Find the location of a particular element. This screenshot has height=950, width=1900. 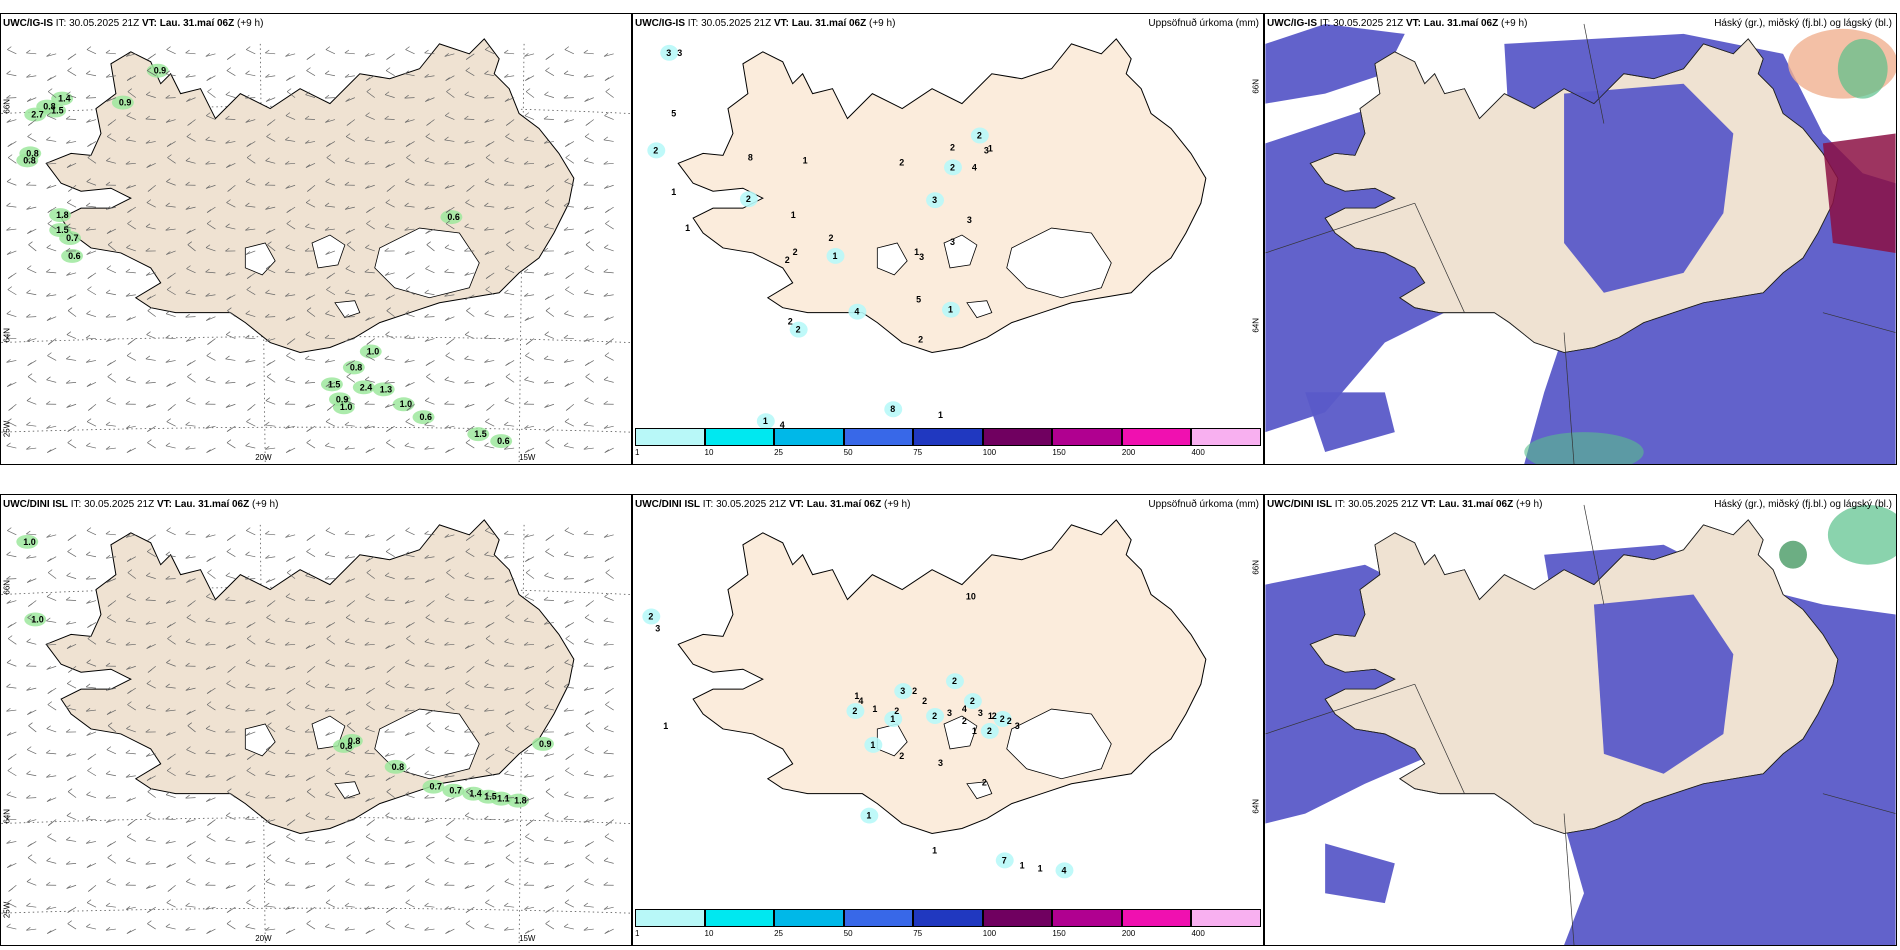

precip-value-label: 1.1 is located at coordinates (503, 799).